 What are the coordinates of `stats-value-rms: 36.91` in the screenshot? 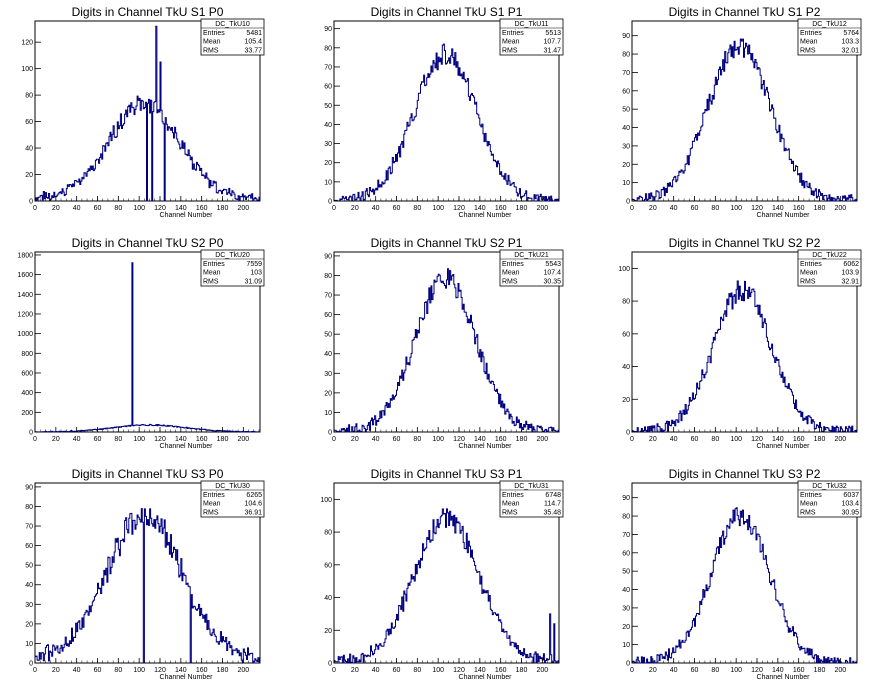 It's located at (253, 512).